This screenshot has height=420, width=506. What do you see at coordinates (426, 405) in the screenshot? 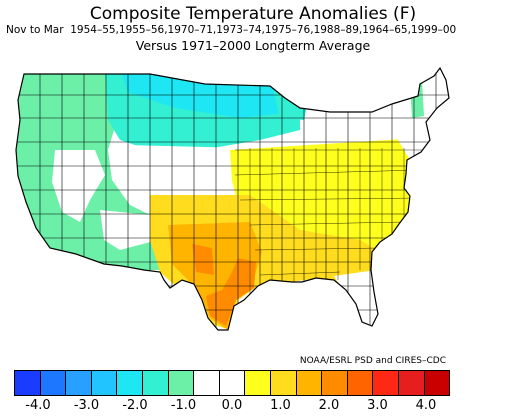
I see `legend-tick-label: 4.0` at bounding box center [426, 405].